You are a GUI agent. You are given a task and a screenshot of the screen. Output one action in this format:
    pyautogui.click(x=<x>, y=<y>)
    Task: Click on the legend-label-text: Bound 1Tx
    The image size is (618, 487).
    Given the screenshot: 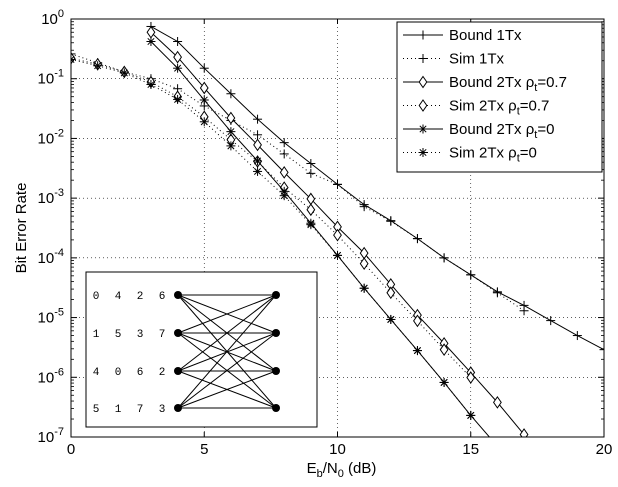 What is the action you would take?
    pyautogui.click(x=485, y=35)
    